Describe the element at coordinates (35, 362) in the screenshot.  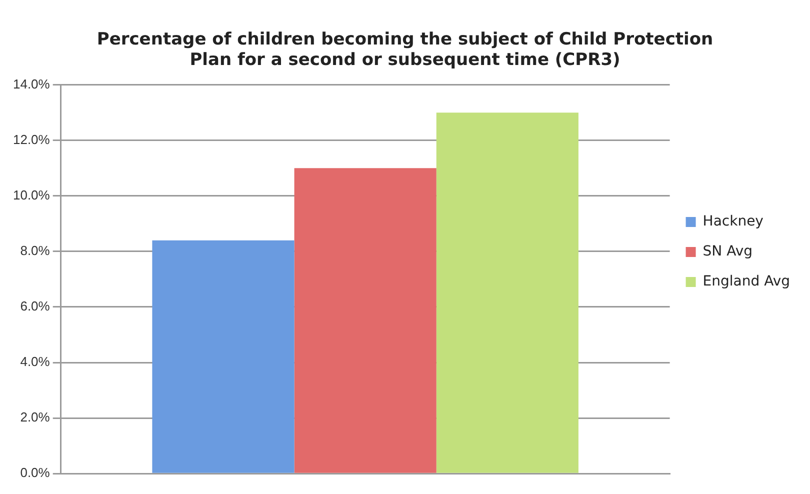
I see `y-tick-label: 4.0%` at that location.